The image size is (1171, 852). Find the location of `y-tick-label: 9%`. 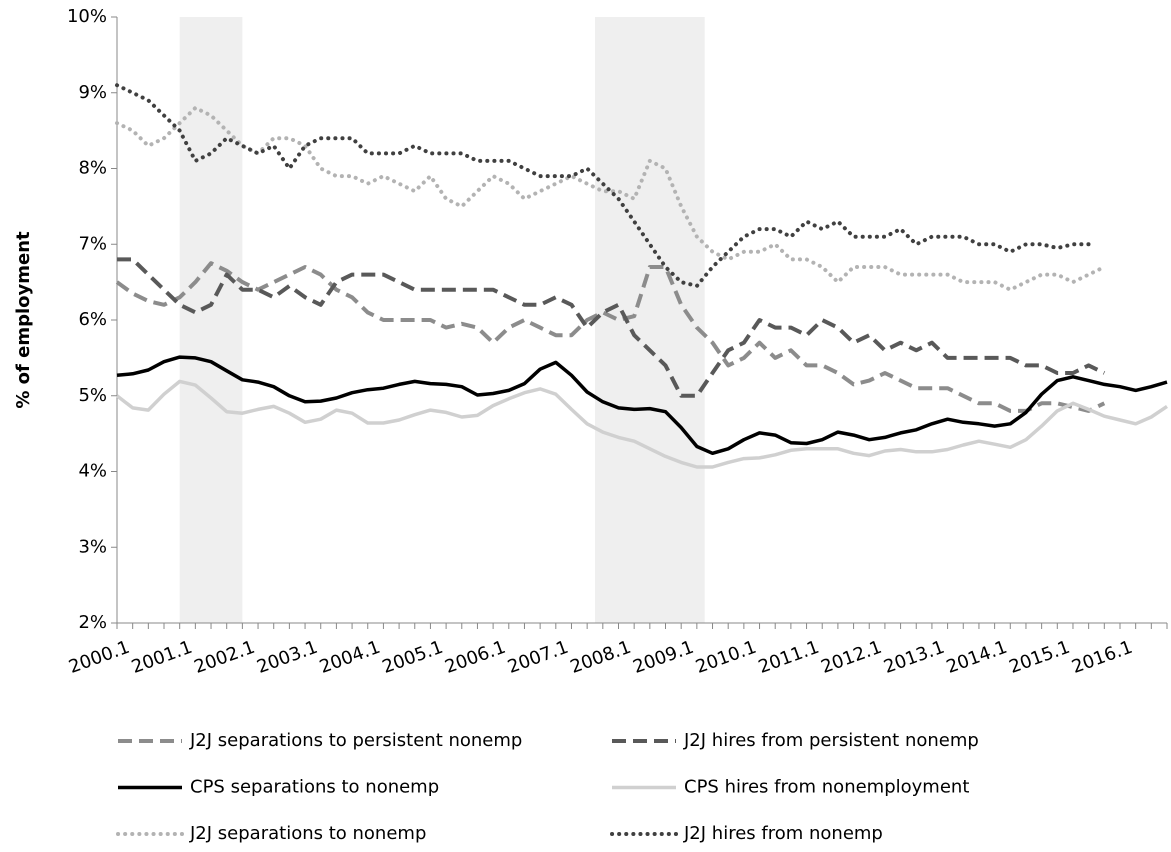

y-tick-label: 9% is located at coordinates (92, 92).